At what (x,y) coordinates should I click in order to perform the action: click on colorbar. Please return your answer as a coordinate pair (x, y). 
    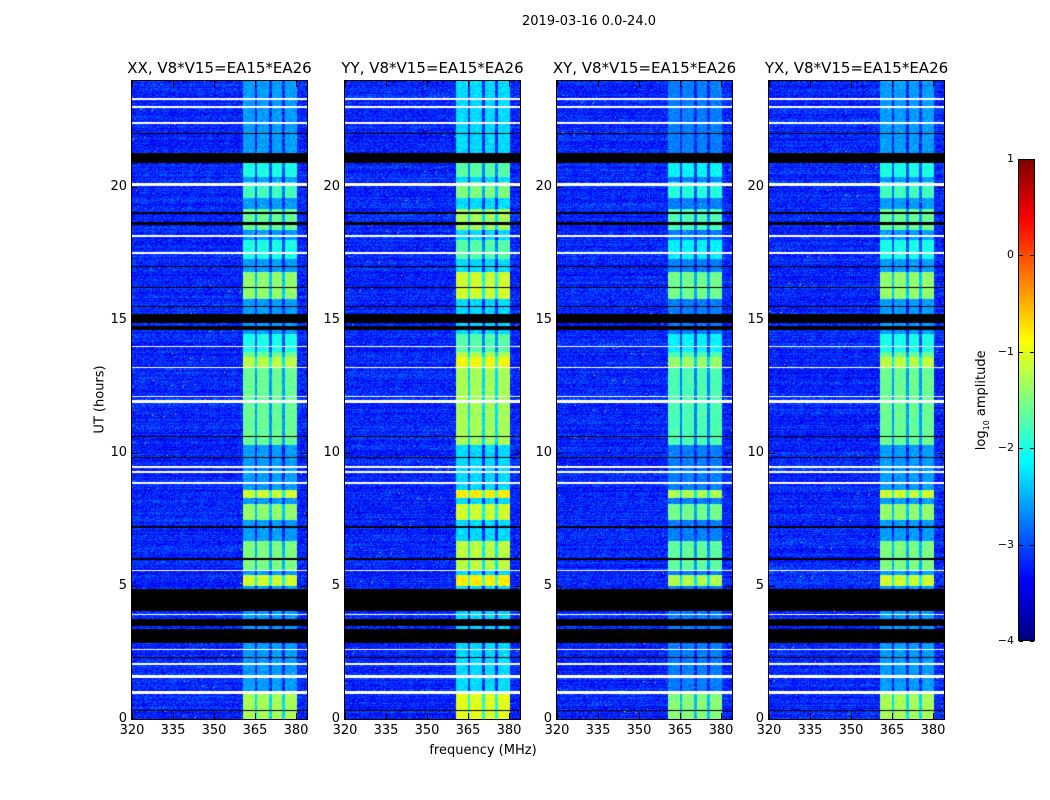
    Looking at the image, I should click on (1026, 400).